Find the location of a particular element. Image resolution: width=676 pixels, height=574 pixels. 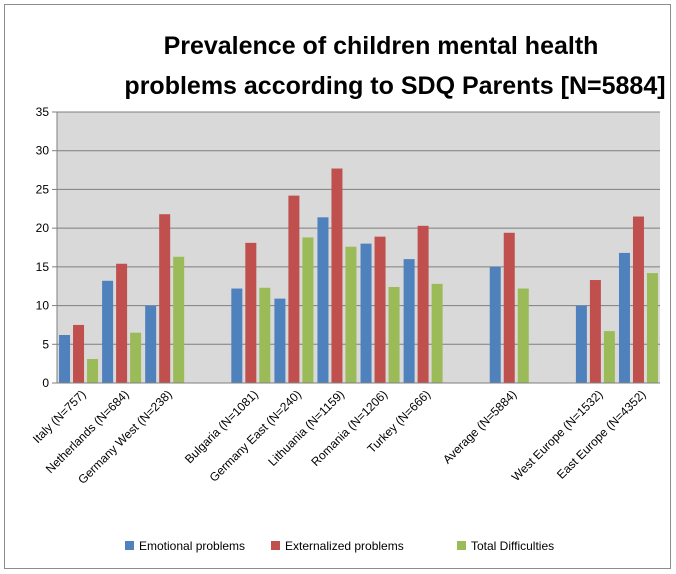

x-category-label: Lithuania (N=1159) is located at coordinates (306, 428).